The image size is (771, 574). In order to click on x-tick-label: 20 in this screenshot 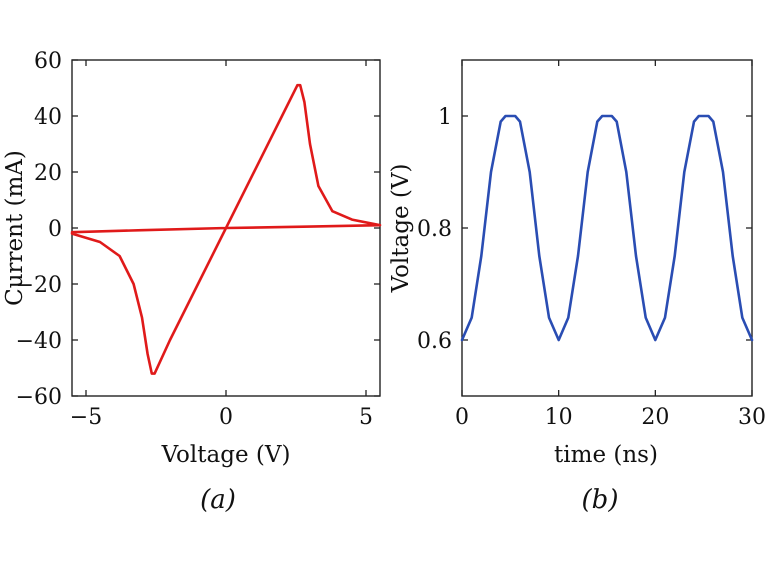, I will do `click(655, 417)`.